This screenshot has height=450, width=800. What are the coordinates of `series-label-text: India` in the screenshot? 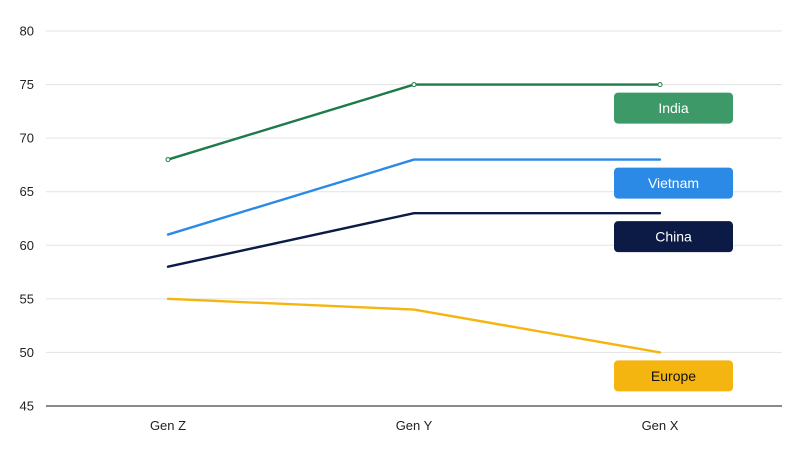 It's located at (673, 108).